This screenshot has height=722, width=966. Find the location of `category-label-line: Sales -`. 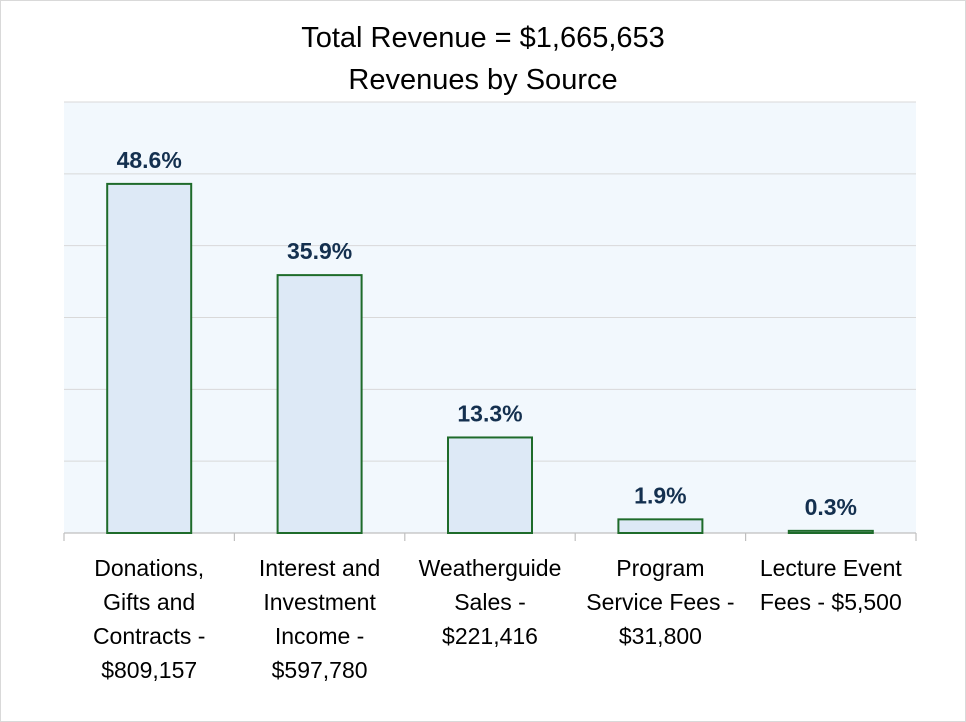

category-label-line: Sales - is located at coordinates (490, 602).